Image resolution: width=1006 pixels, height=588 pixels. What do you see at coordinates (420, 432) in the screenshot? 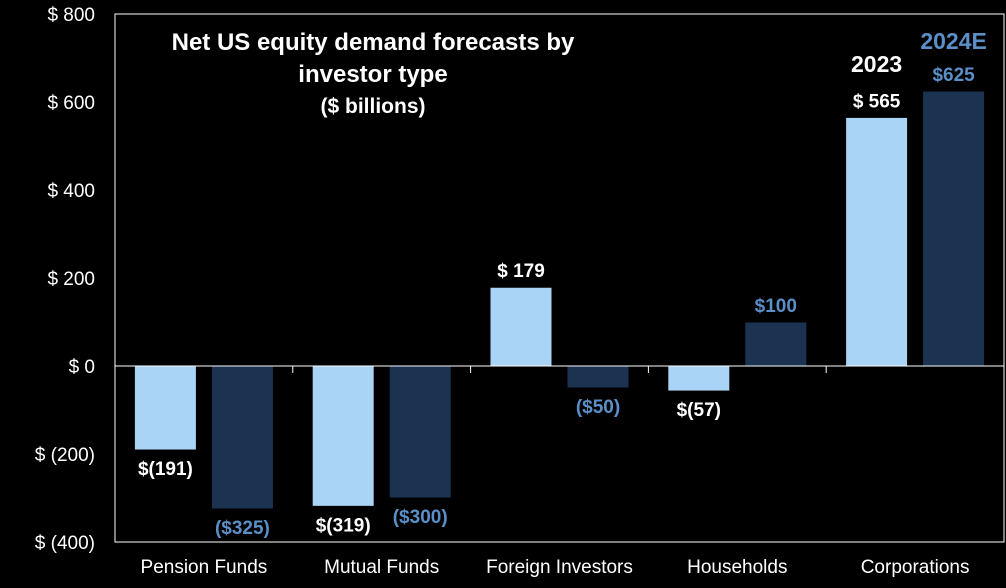
I see `bar-2024e-mutual-funds` at bounding box center [420, 432].